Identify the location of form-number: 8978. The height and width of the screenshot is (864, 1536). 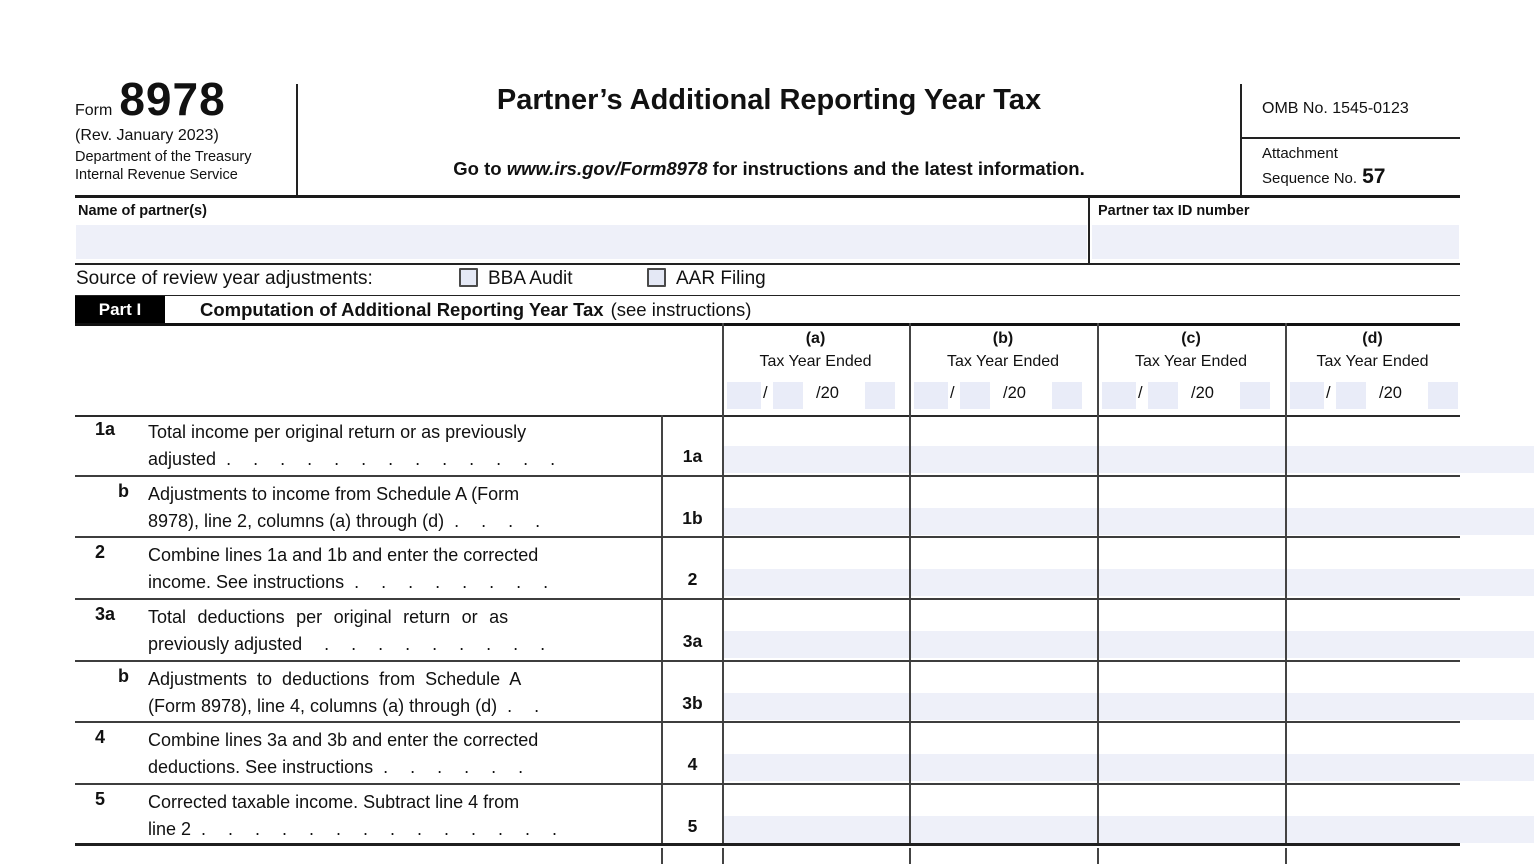
(172, 99).